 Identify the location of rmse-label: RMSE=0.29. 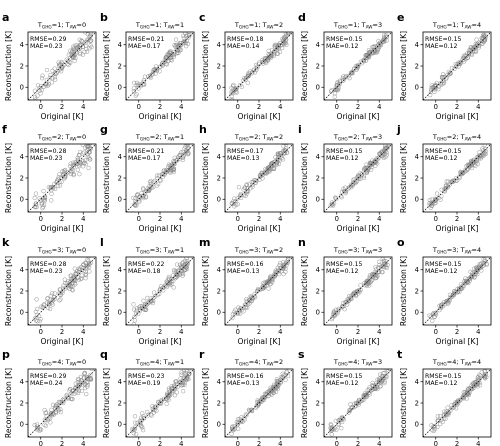
(48, 376).